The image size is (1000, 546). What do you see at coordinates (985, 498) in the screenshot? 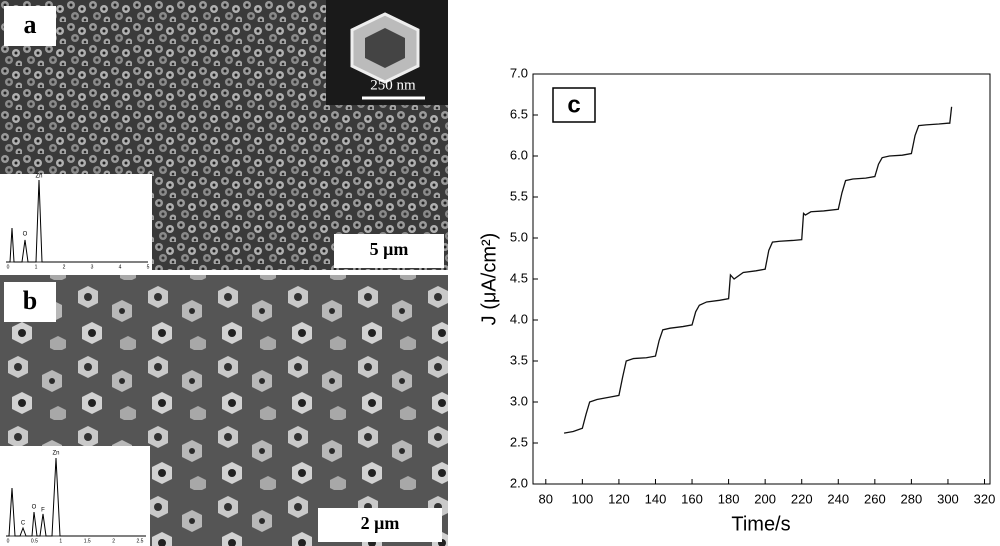
I see `x-tick-label: 320` at bounding box center [985, 498].